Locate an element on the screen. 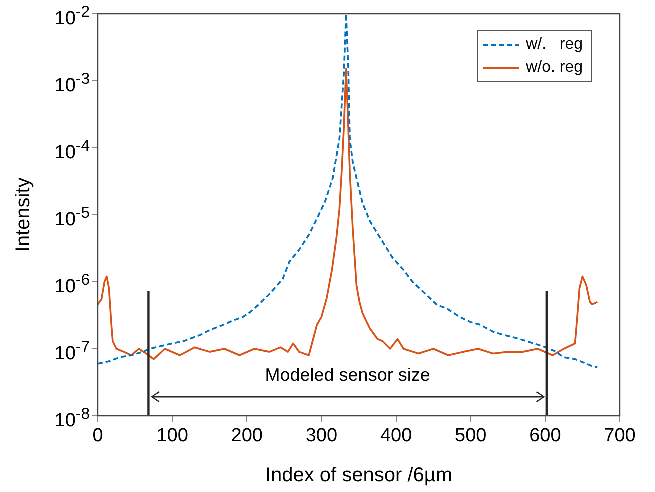 The image size is (655, 492). y-tick-label: 10$^{-8}$ is located at coordinates (72, 419).